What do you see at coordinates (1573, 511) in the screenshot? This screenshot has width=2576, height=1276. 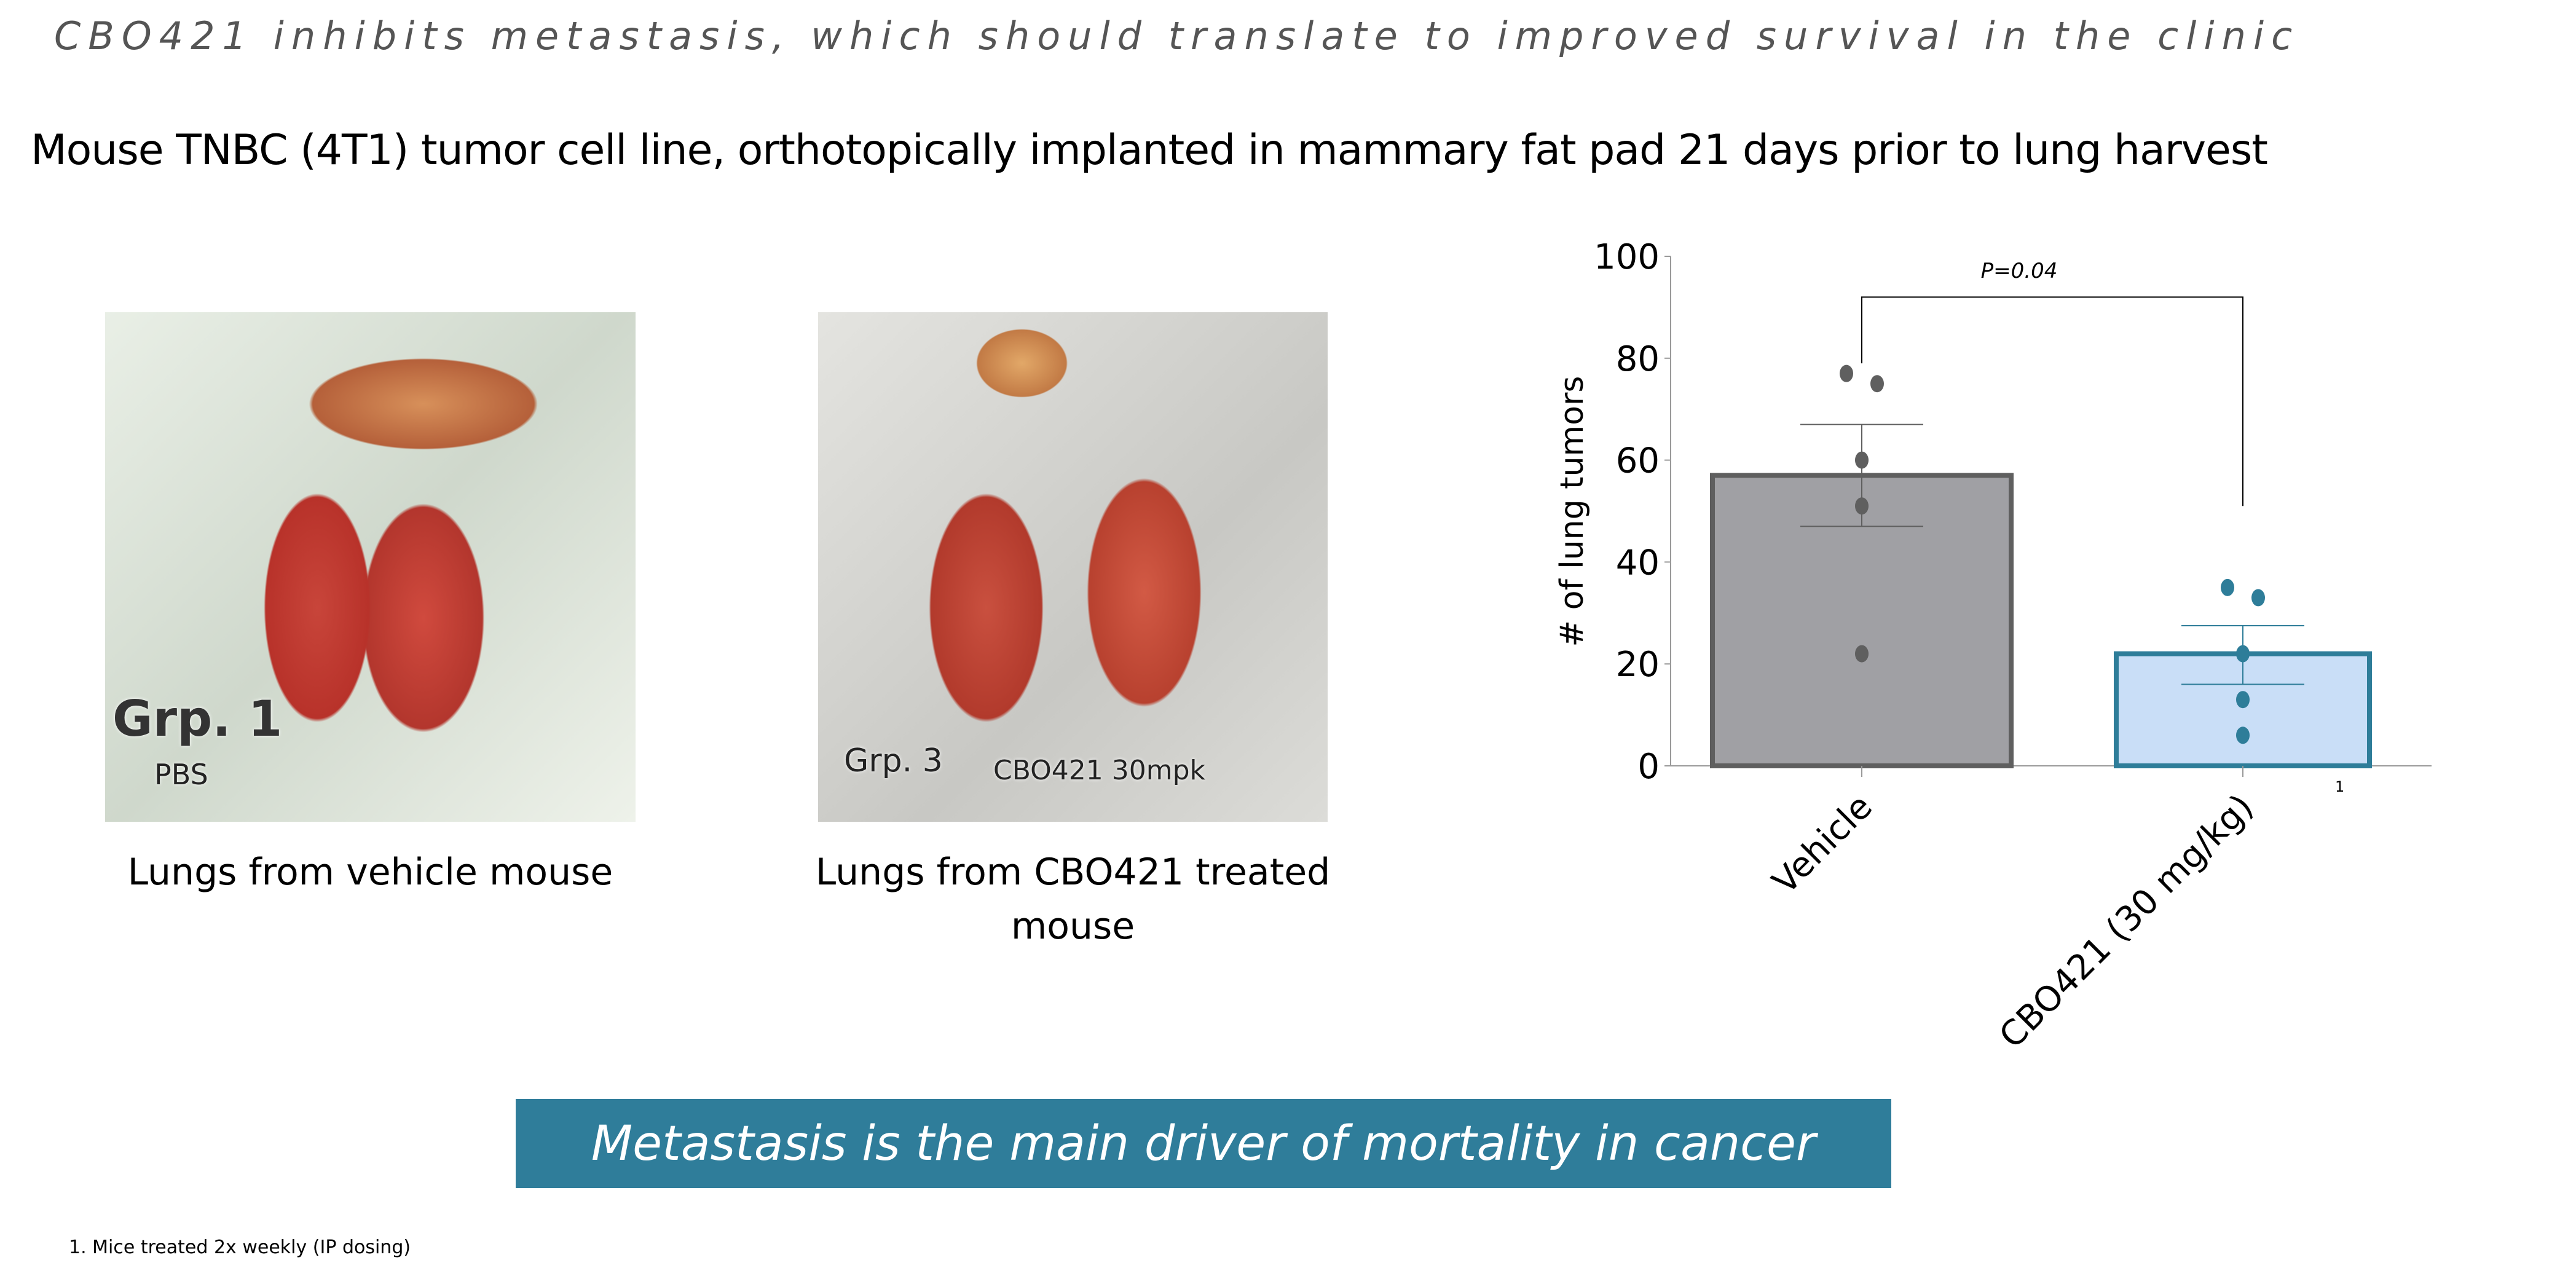 I see `y-axis-label: # of lung tumors` at bounding box center [1573, 511].